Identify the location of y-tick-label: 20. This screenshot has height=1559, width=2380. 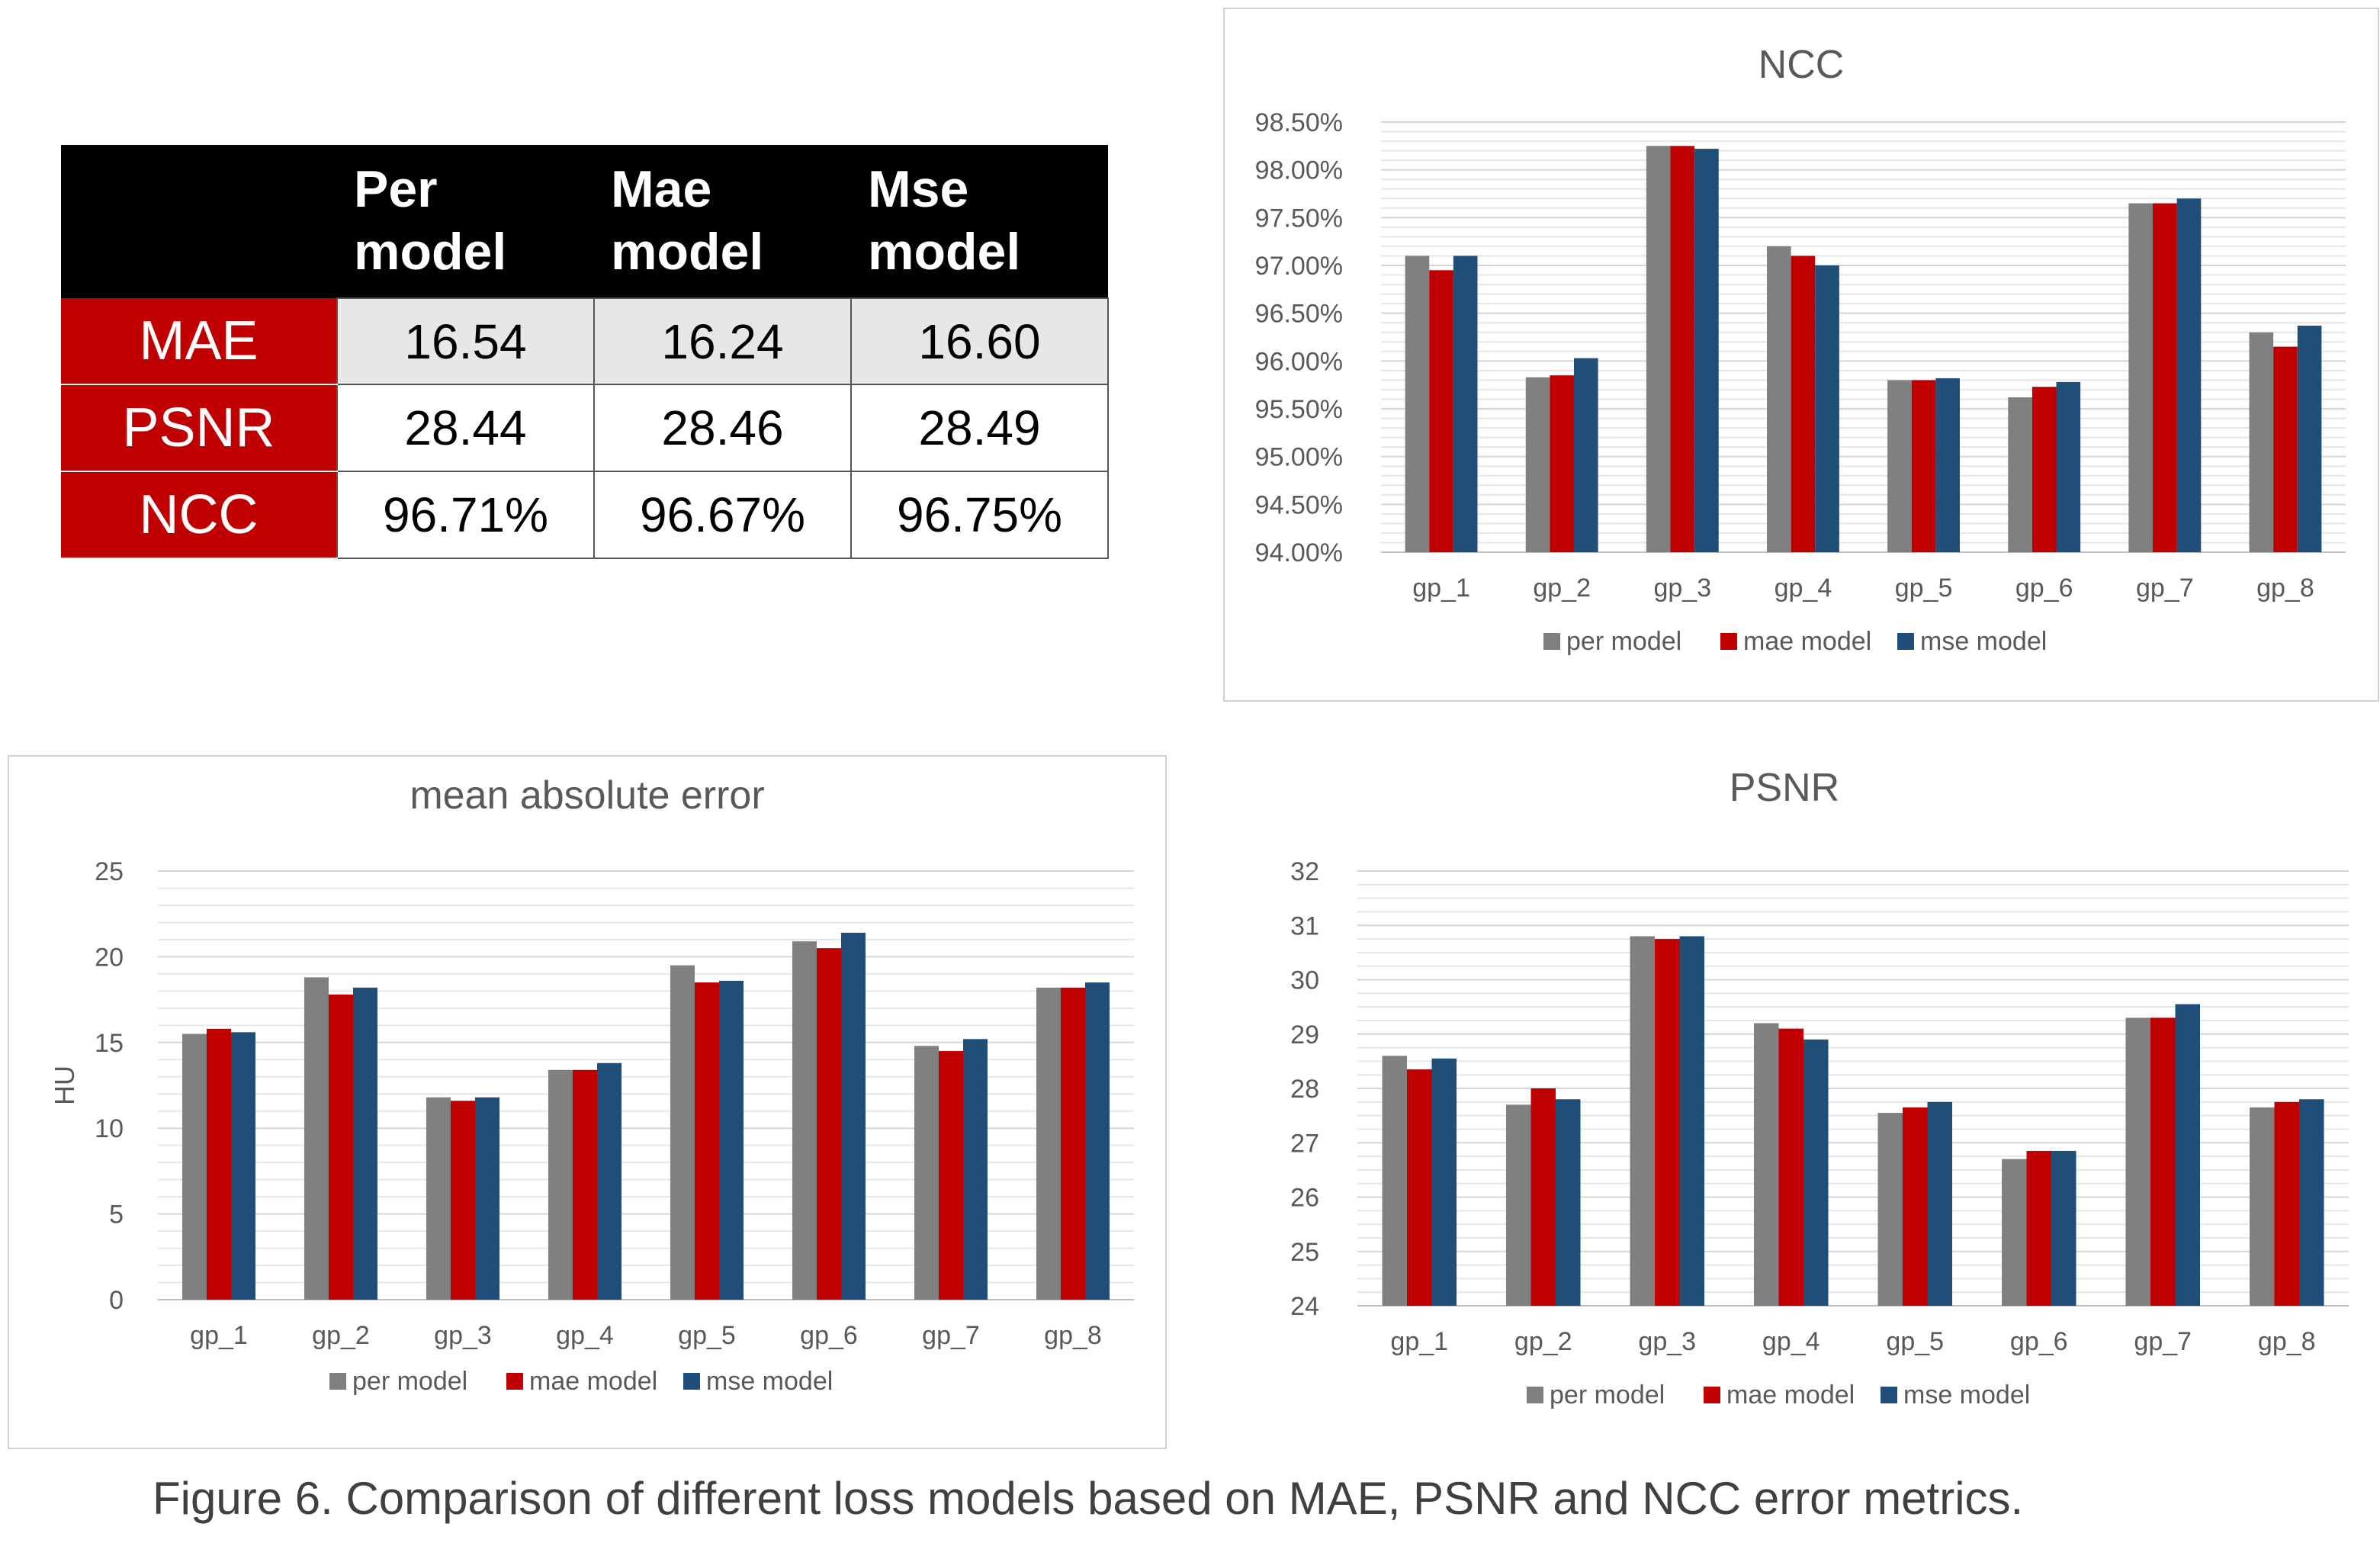
(110, 957).